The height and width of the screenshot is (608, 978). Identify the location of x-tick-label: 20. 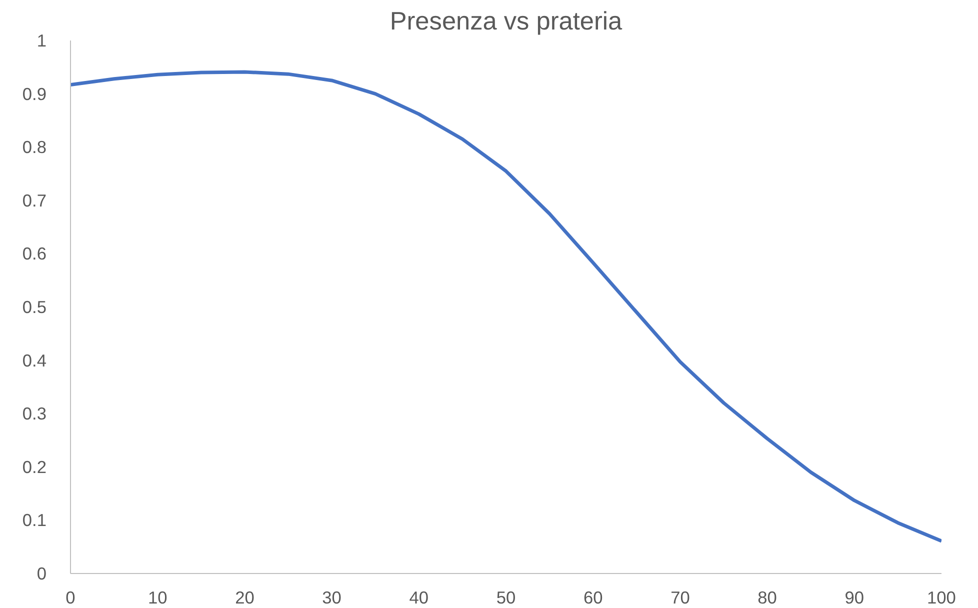
(244, 598).